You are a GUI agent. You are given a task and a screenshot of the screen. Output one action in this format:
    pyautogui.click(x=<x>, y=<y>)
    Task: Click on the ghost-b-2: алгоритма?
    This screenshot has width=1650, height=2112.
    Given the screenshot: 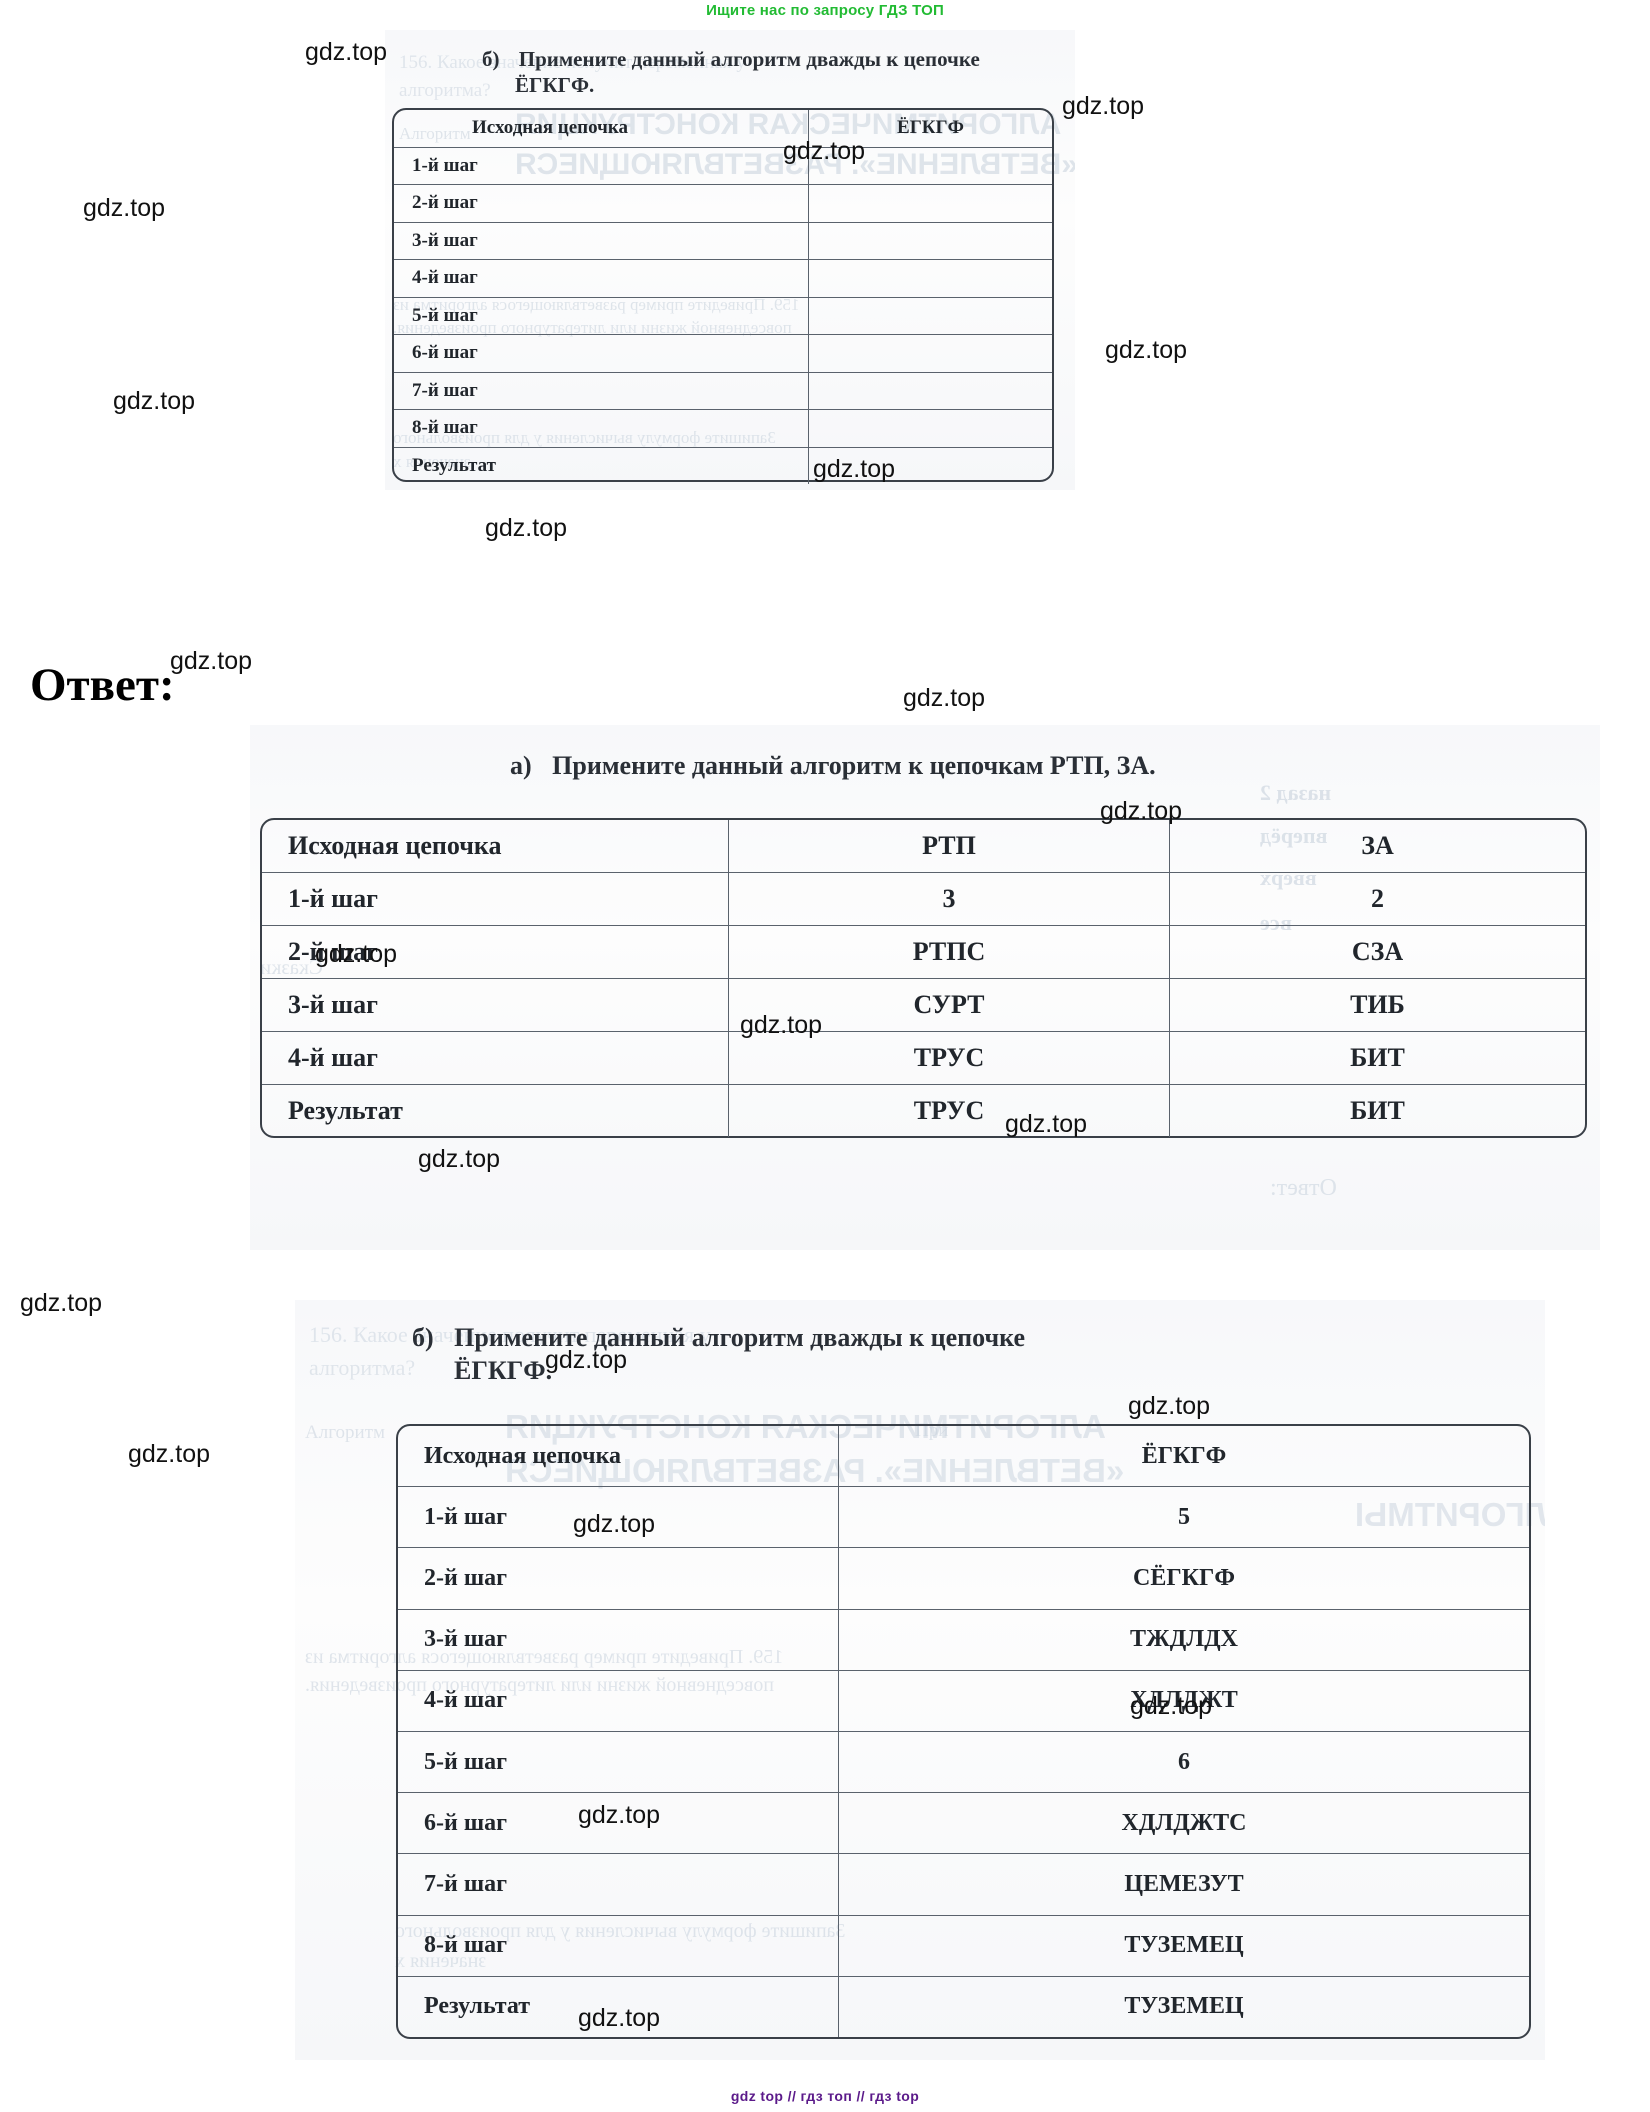 What is the action you would take?
    pyautogui.click(x=362, y=1367)
    